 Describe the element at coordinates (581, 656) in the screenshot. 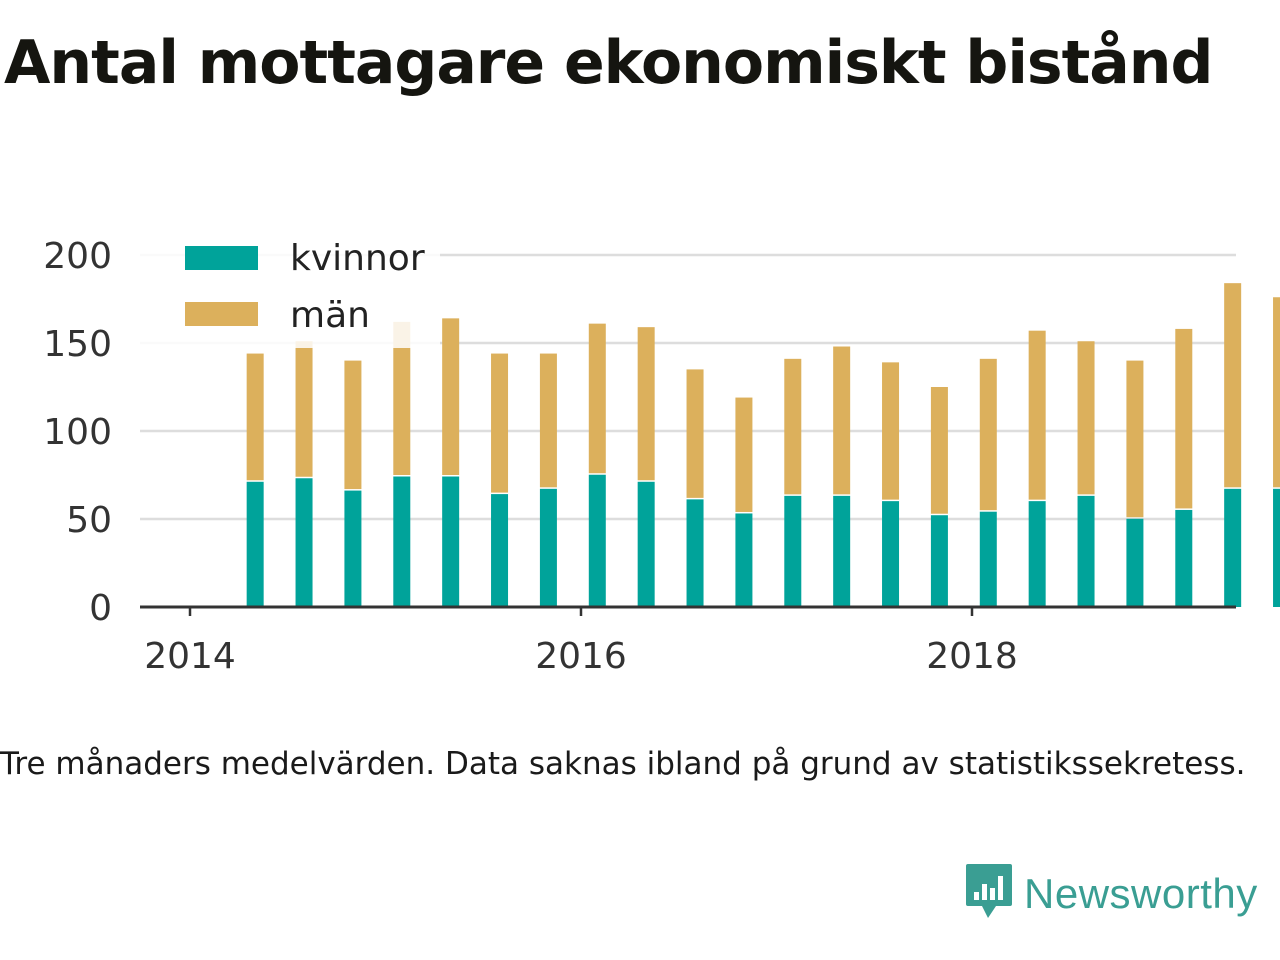

I see `x-tick-label-2016: 2016` at that location.